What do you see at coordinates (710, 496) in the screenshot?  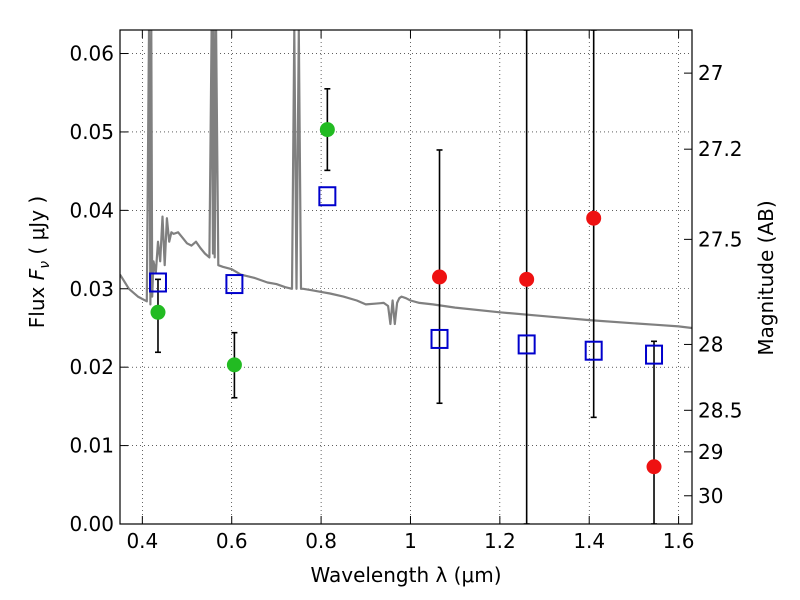 I see `y2-tick-label: 30` at bounding box center [710, 496].